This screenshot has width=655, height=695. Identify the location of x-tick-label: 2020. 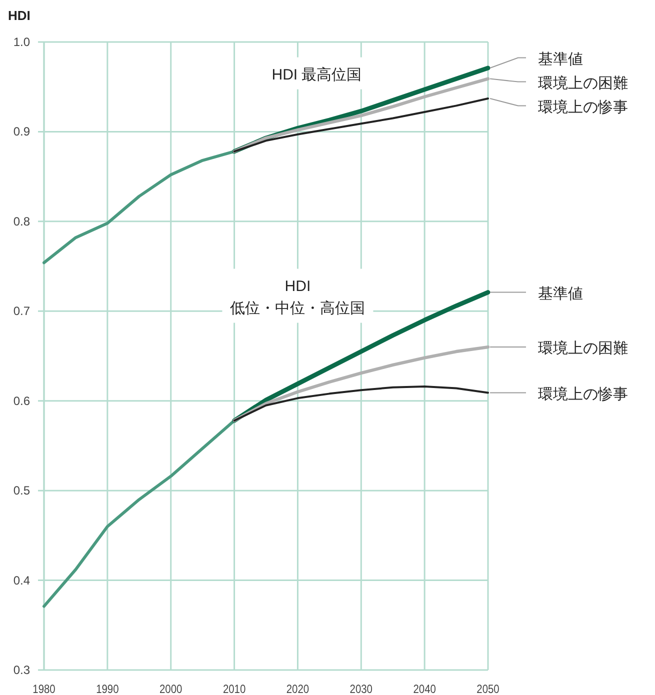
(298, 689).